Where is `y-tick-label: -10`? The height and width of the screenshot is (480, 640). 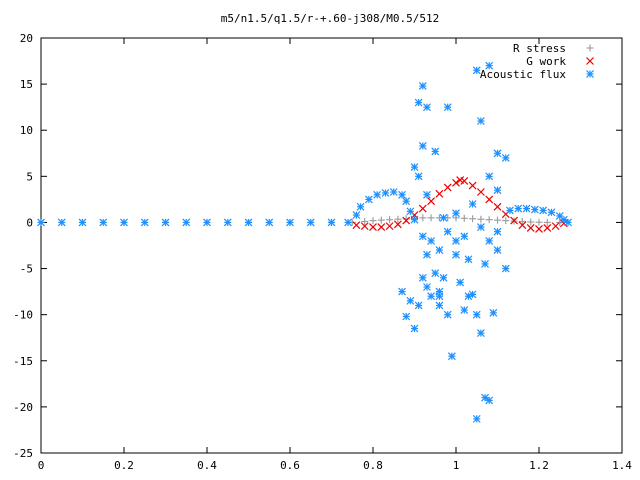 y-tick-label: -10 is located at coordinates (23, 315).